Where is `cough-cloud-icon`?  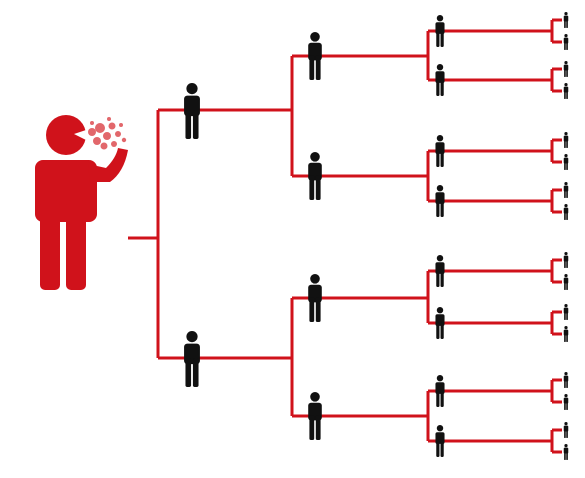
cough-cloud-icon is located at coordinates (107, 133).